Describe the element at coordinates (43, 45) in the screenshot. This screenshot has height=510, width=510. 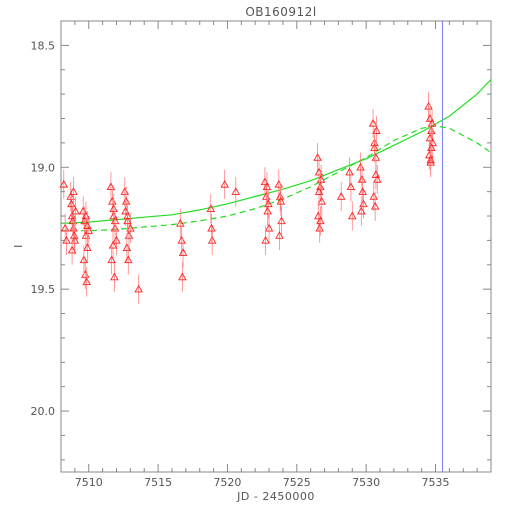
I see `y-tick-label: 18.5` at that location.